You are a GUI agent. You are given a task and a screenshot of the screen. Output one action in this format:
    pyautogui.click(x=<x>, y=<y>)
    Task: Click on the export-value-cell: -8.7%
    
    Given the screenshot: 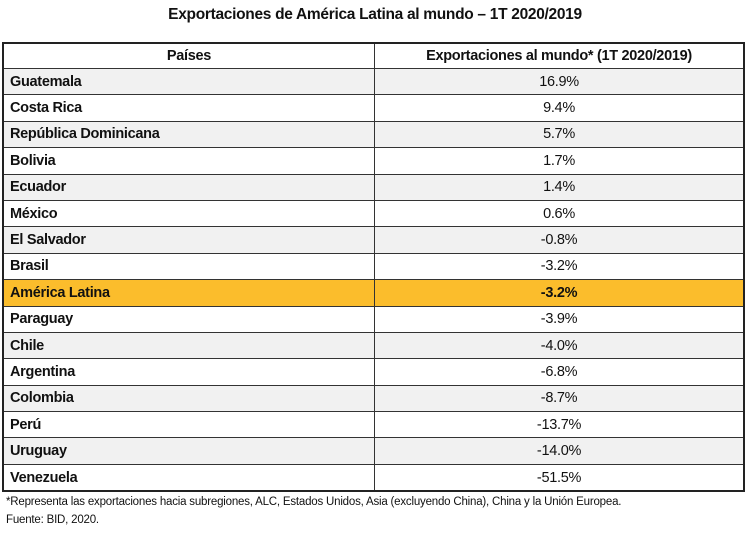 What is the action you would take?
    pyautogui.click(x=559, y=398)
    